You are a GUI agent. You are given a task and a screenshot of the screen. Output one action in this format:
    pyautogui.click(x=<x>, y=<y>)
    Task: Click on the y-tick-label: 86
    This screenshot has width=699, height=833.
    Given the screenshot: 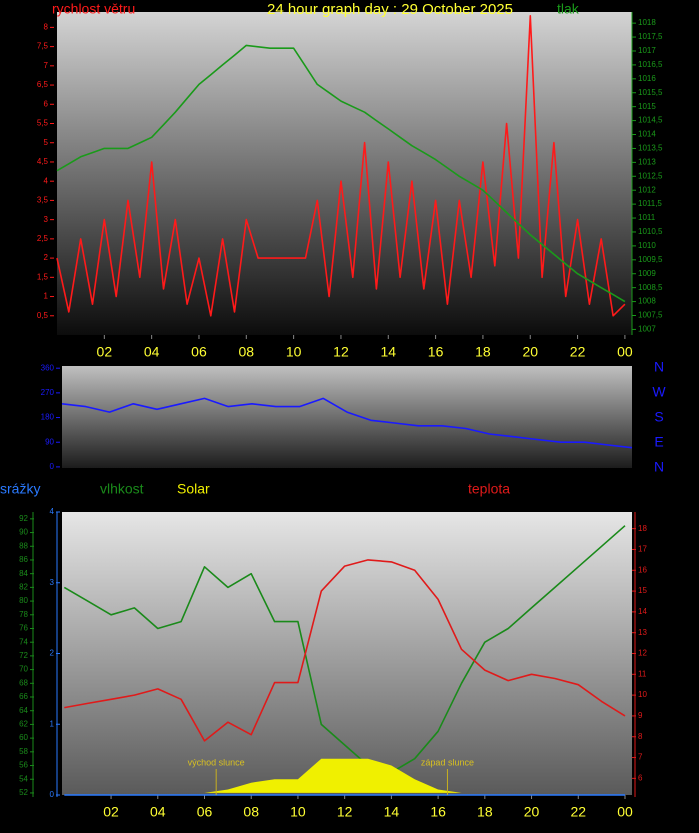 What is the action you would take?
    pyautogui.click(x=23, y=559)
    